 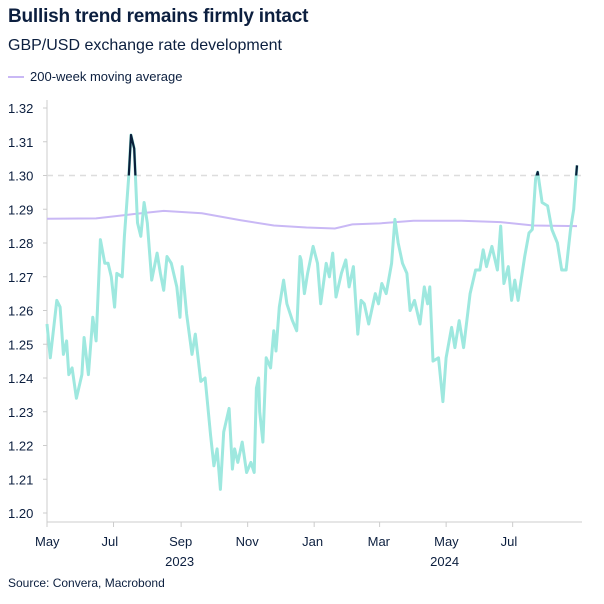 What do you see at coordinates (20, 243) in the screenshot?
I see `y-tick-label: 1.28` at bounding box center [20, 243].